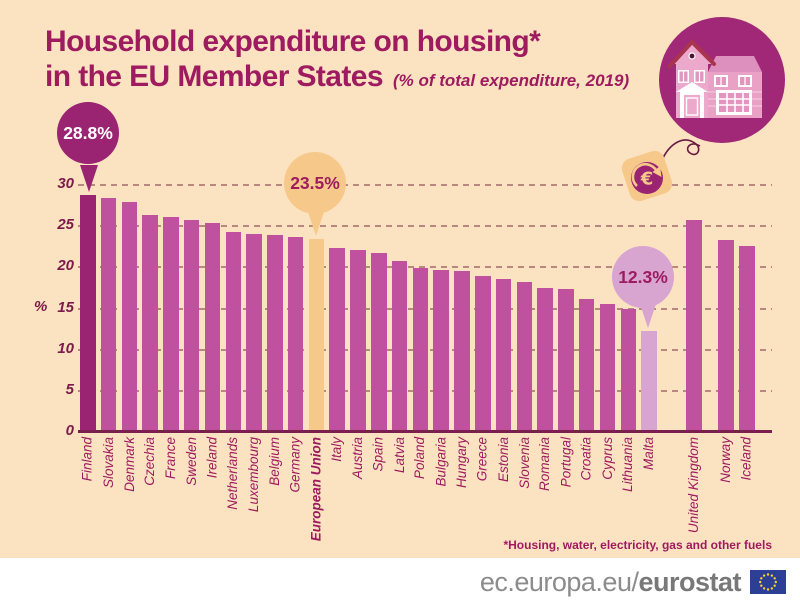 The image size is (800, 606). I want to click on bar-portugal, so click(566, 360).